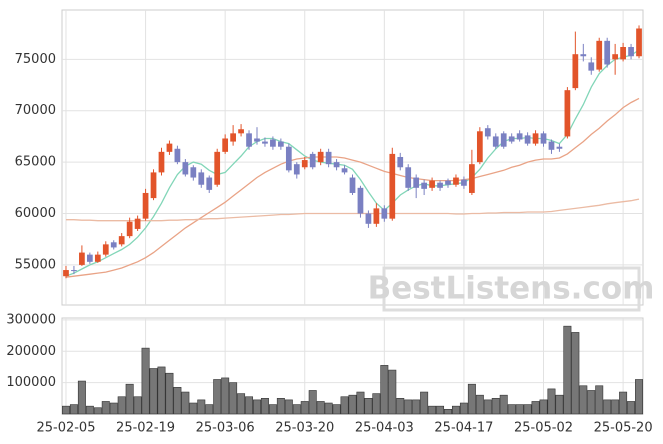 This screenshot has height=444, width=663. Describe the element at coordinates (35, 213) in the screenshot. I see `y-tick-label: 60000` at that location.